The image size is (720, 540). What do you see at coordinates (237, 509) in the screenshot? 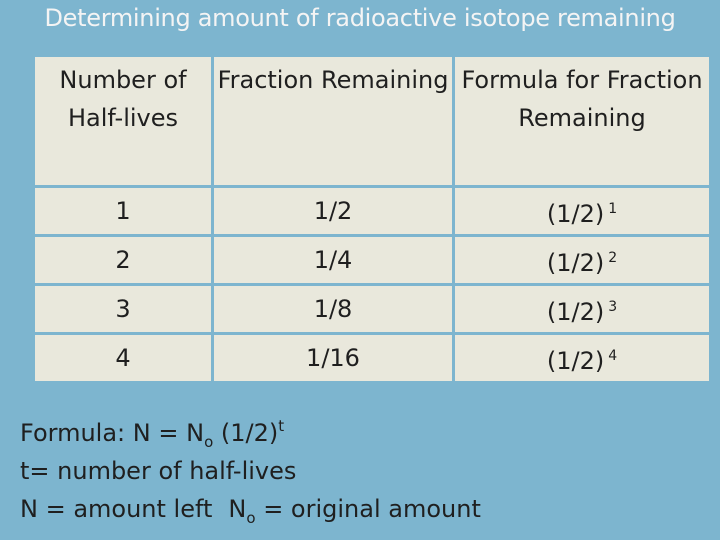
I see `n0-symbol: N` at bounding box center [237, 509].